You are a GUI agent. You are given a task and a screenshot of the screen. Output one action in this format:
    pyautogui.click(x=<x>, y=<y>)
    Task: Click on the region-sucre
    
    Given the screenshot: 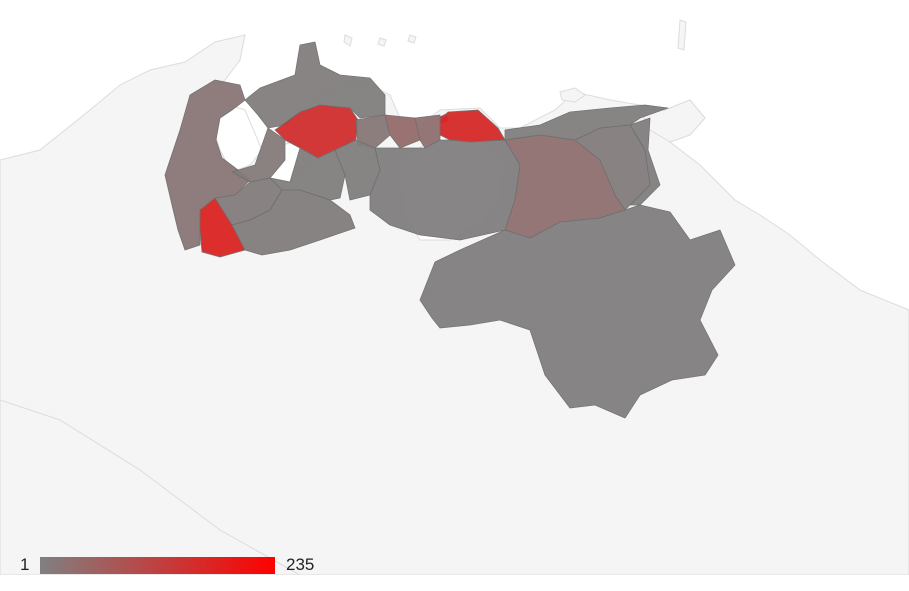 What is the action you would take?
    pyautogui.click(x=586, y=122)
    